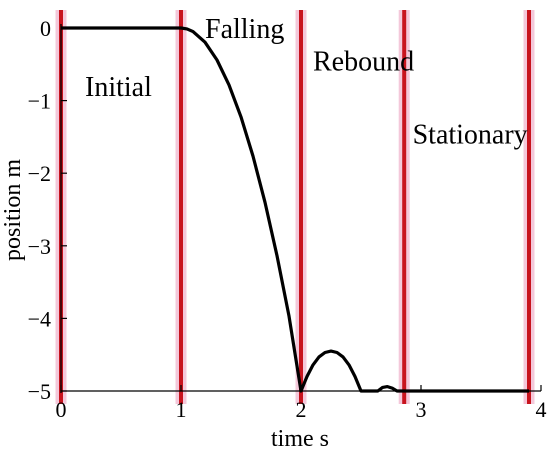  Describe the element at coordinates (363, 62) in the screenshot. I see `annotation-rebound: Rebound` at that location.